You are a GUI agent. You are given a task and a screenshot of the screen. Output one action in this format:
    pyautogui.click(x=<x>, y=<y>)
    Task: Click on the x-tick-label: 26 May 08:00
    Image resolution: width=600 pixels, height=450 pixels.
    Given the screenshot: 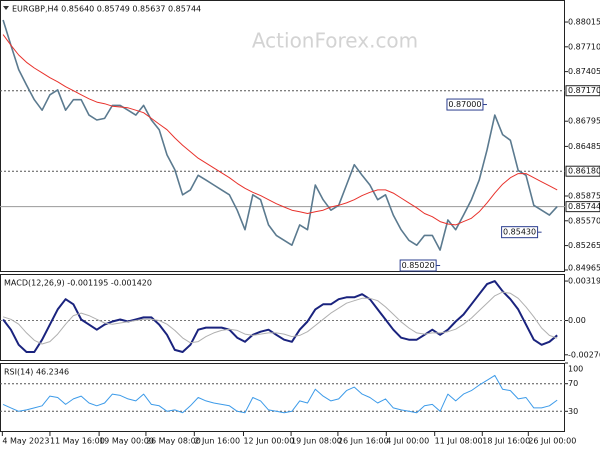 What is the action you would take?
    pyautogui.click(x=173, y=441)
    